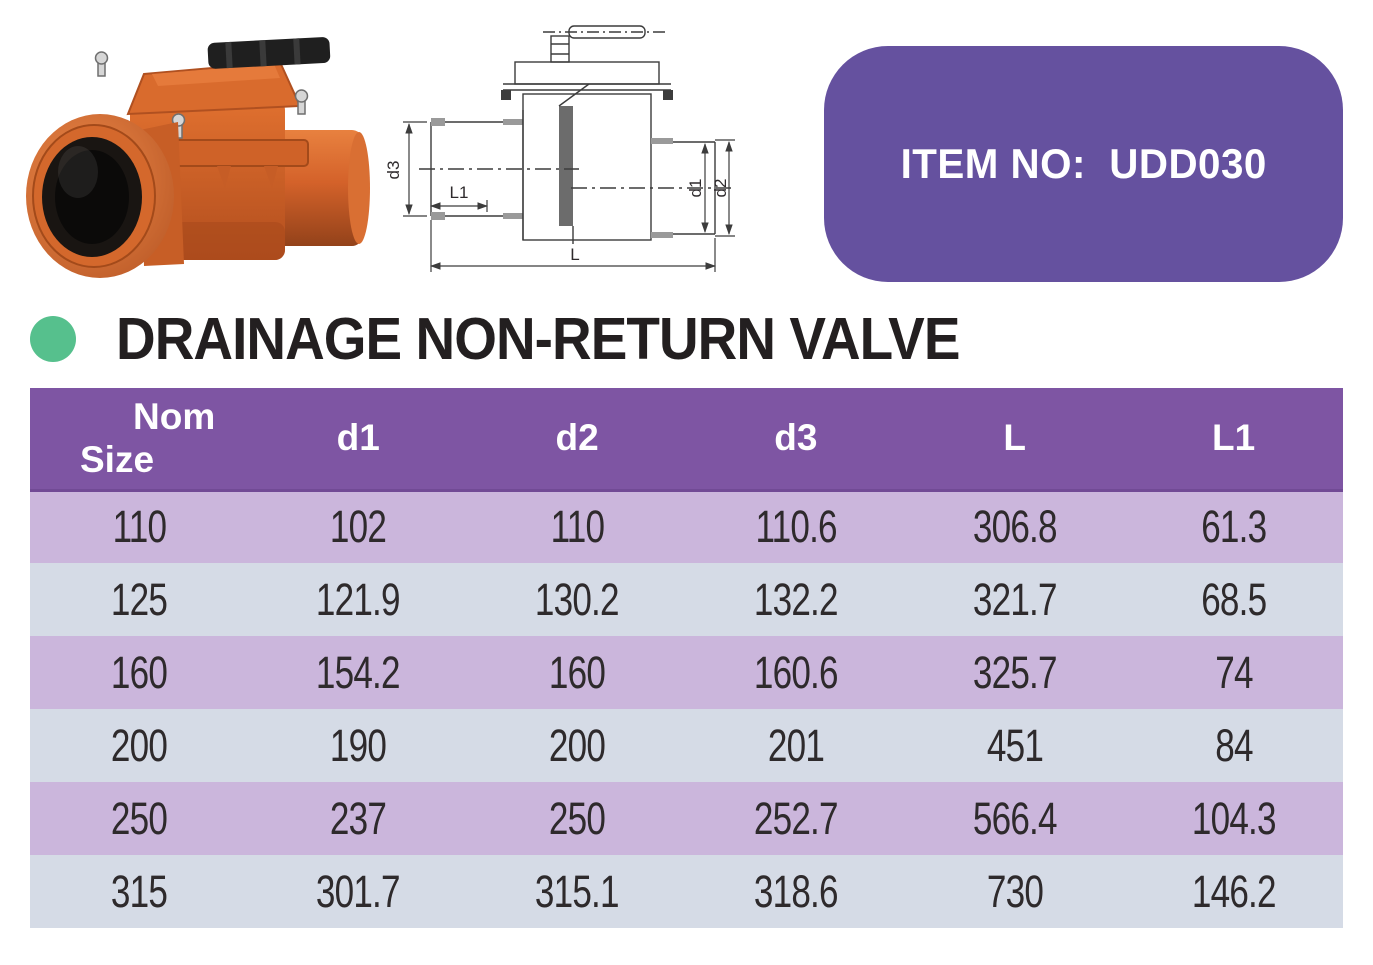  I want to click on section-title-row: DRAINAGE NON-RETURN VALVE, so click(526, 339).